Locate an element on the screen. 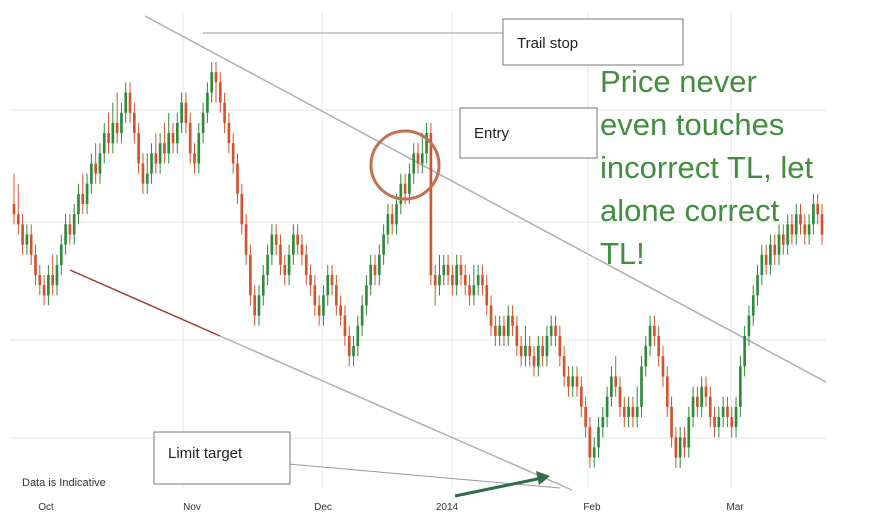 The height and width of the screenshot is (532, 880). entry-circle is located at coordinates (405, 165).